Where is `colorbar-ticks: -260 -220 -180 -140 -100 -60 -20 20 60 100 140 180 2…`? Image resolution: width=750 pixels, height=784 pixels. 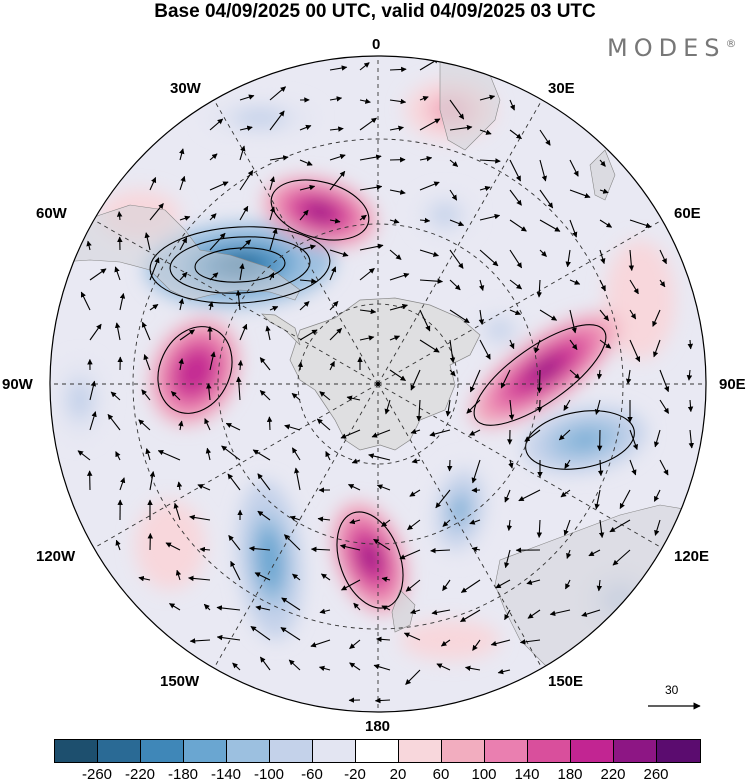
colorbar-ticks: -260 -220 -180 -140 -100 -60 -20 20 60 100 140 180 2… is located at coordinates (376, 775).